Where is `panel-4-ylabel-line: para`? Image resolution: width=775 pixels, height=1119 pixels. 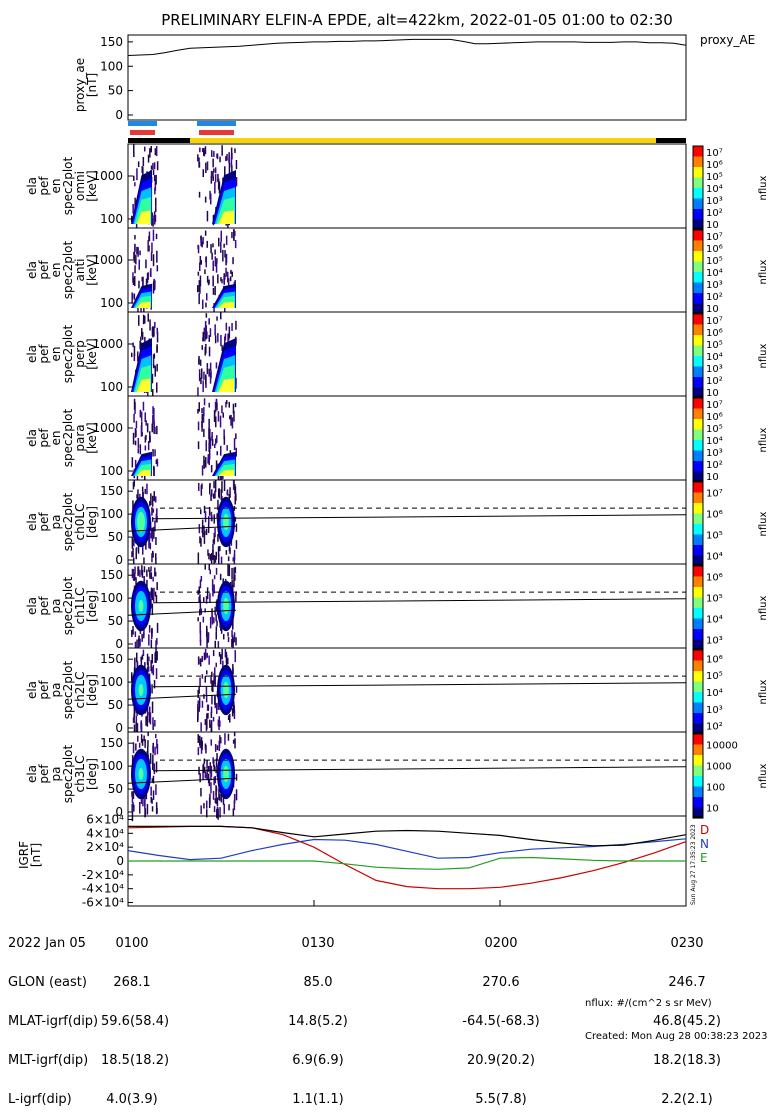 panel-4-ylabel-line: para is located at coordinates (80, 437).